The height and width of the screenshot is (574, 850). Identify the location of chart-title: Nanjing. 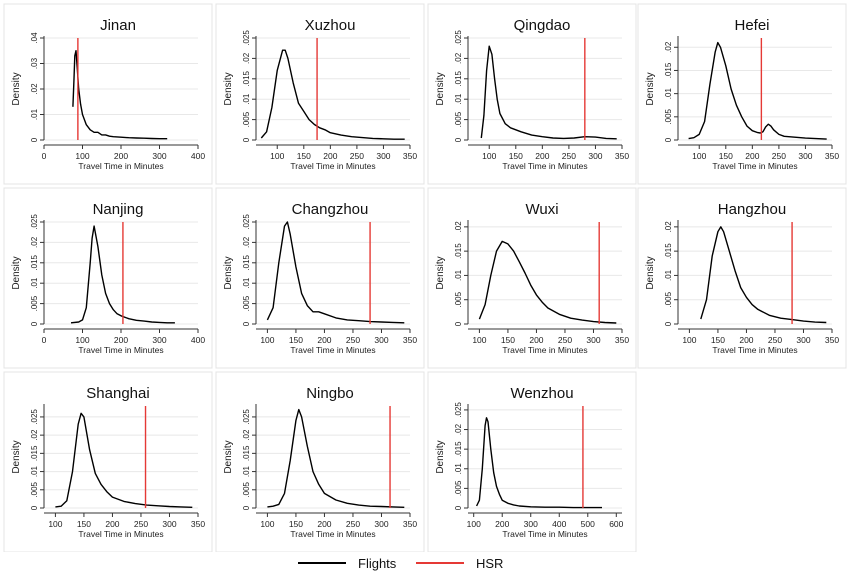
(118, 209).